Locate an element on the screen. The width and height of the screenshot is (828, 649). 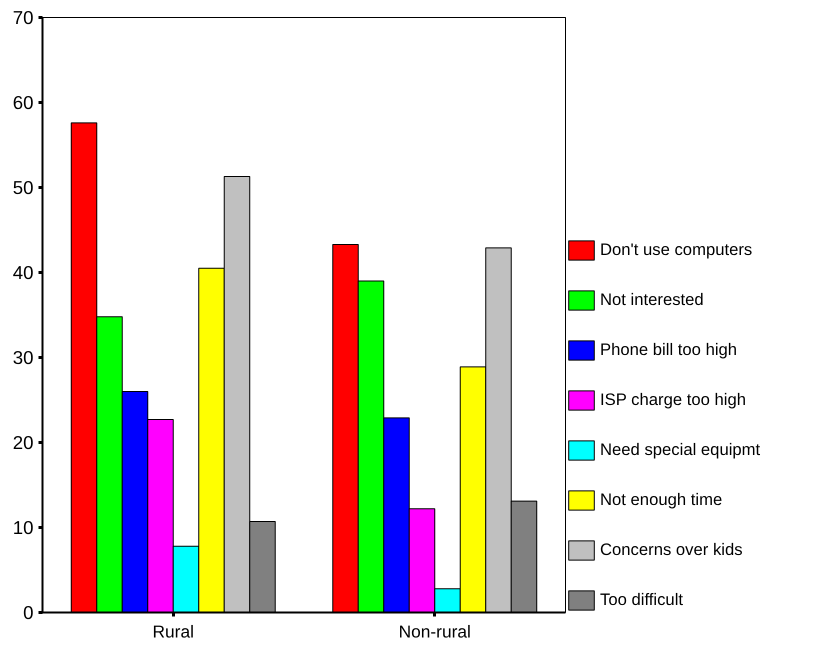
y-tick-label: 20 is located at coordinates (23, 442).